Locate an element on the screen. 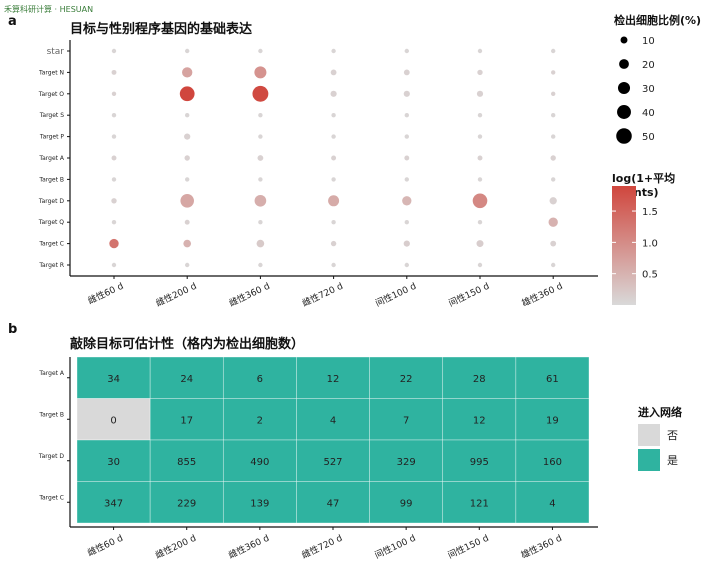 The height and width of the screenshot is (571, 720). heatmap-cell-label: 0 is located at coordinates (113, 420).